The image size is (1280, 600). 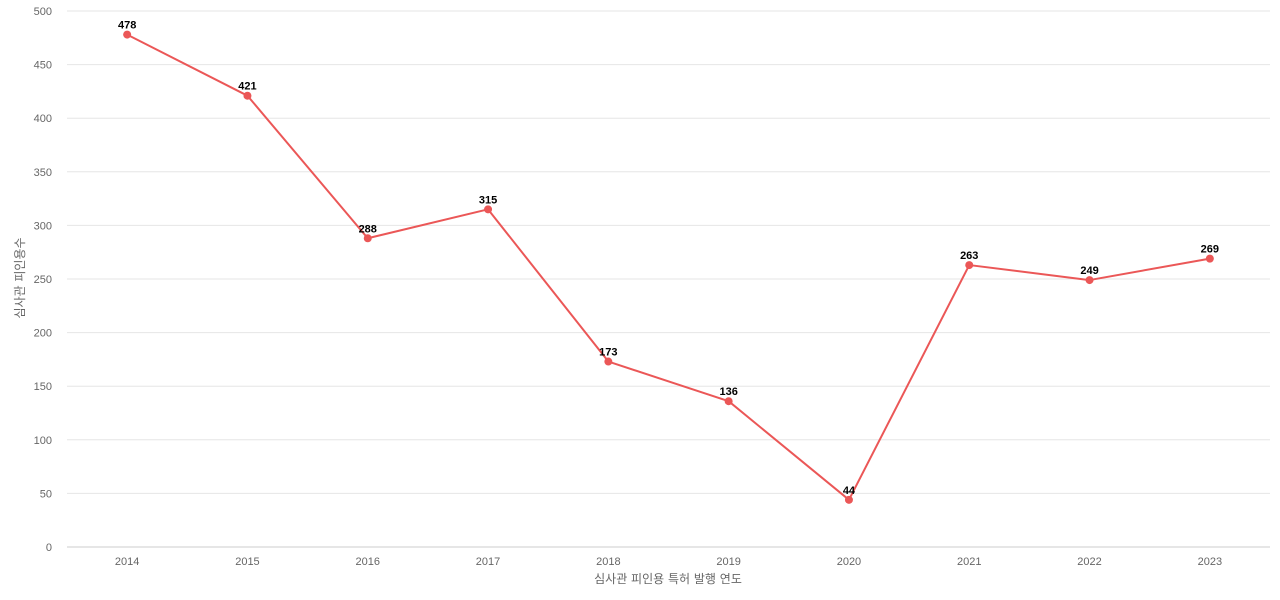 I want to click on x-tick-label: 2018, so click(x=608, y=562).